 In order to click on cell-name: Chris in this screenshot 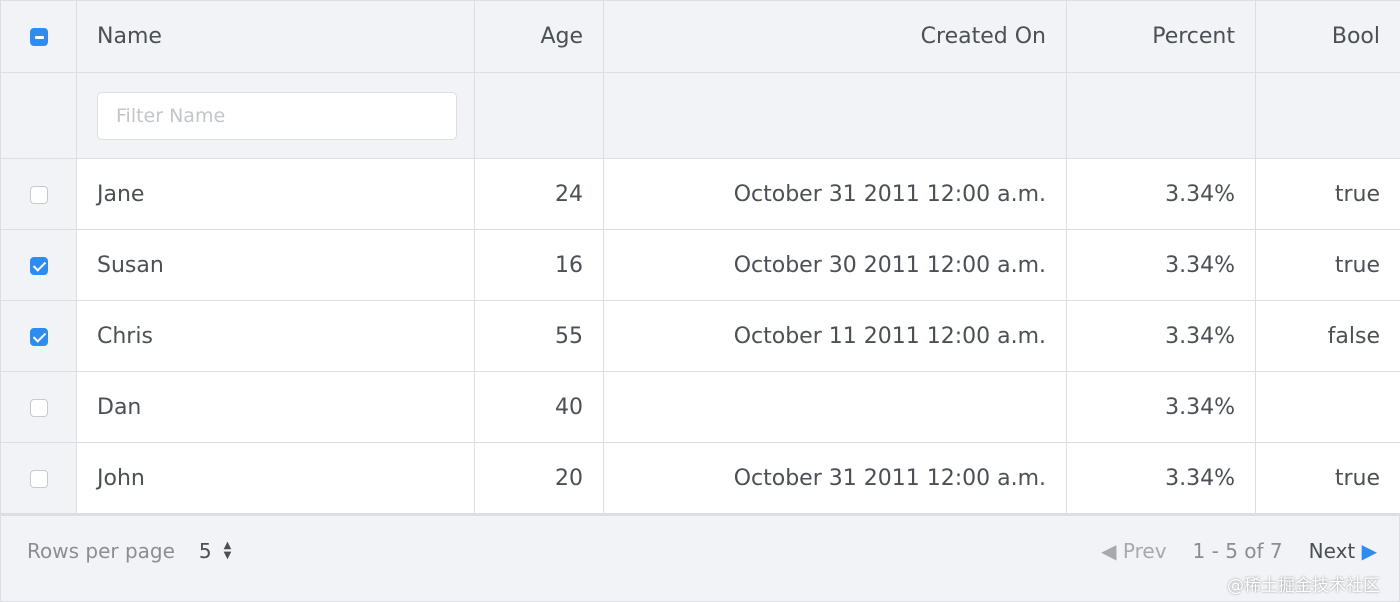, I will do `click(275, 336)`.